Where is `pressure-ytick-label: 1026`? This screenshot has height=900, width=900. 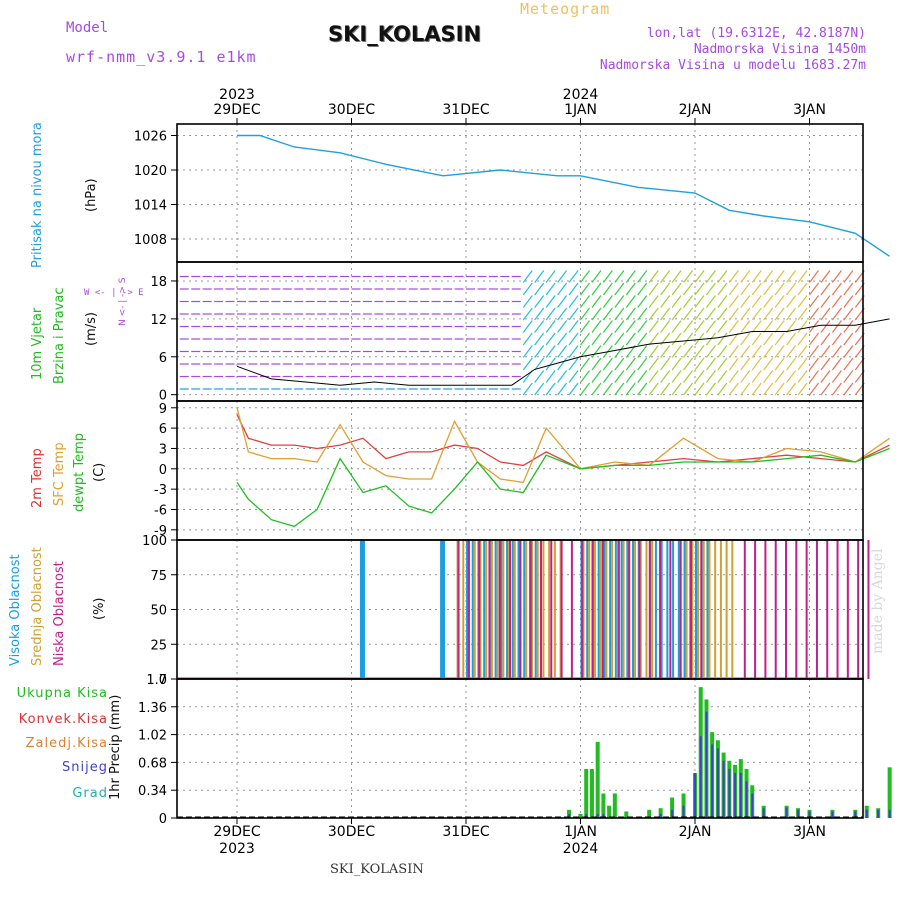 pressure-ytick-label: 1026 is located at coordinates (150, 137).